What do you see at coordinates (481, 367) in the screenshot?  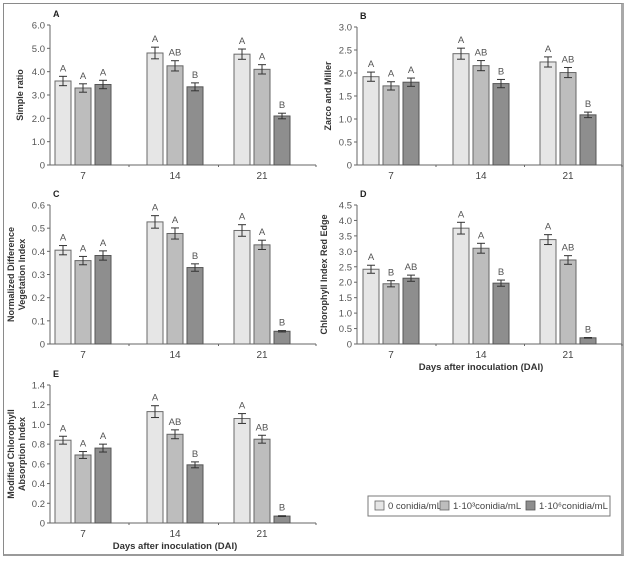 I see `x-axis-label: Days after inoculation (DAI)` at bounding box center [481, 367].